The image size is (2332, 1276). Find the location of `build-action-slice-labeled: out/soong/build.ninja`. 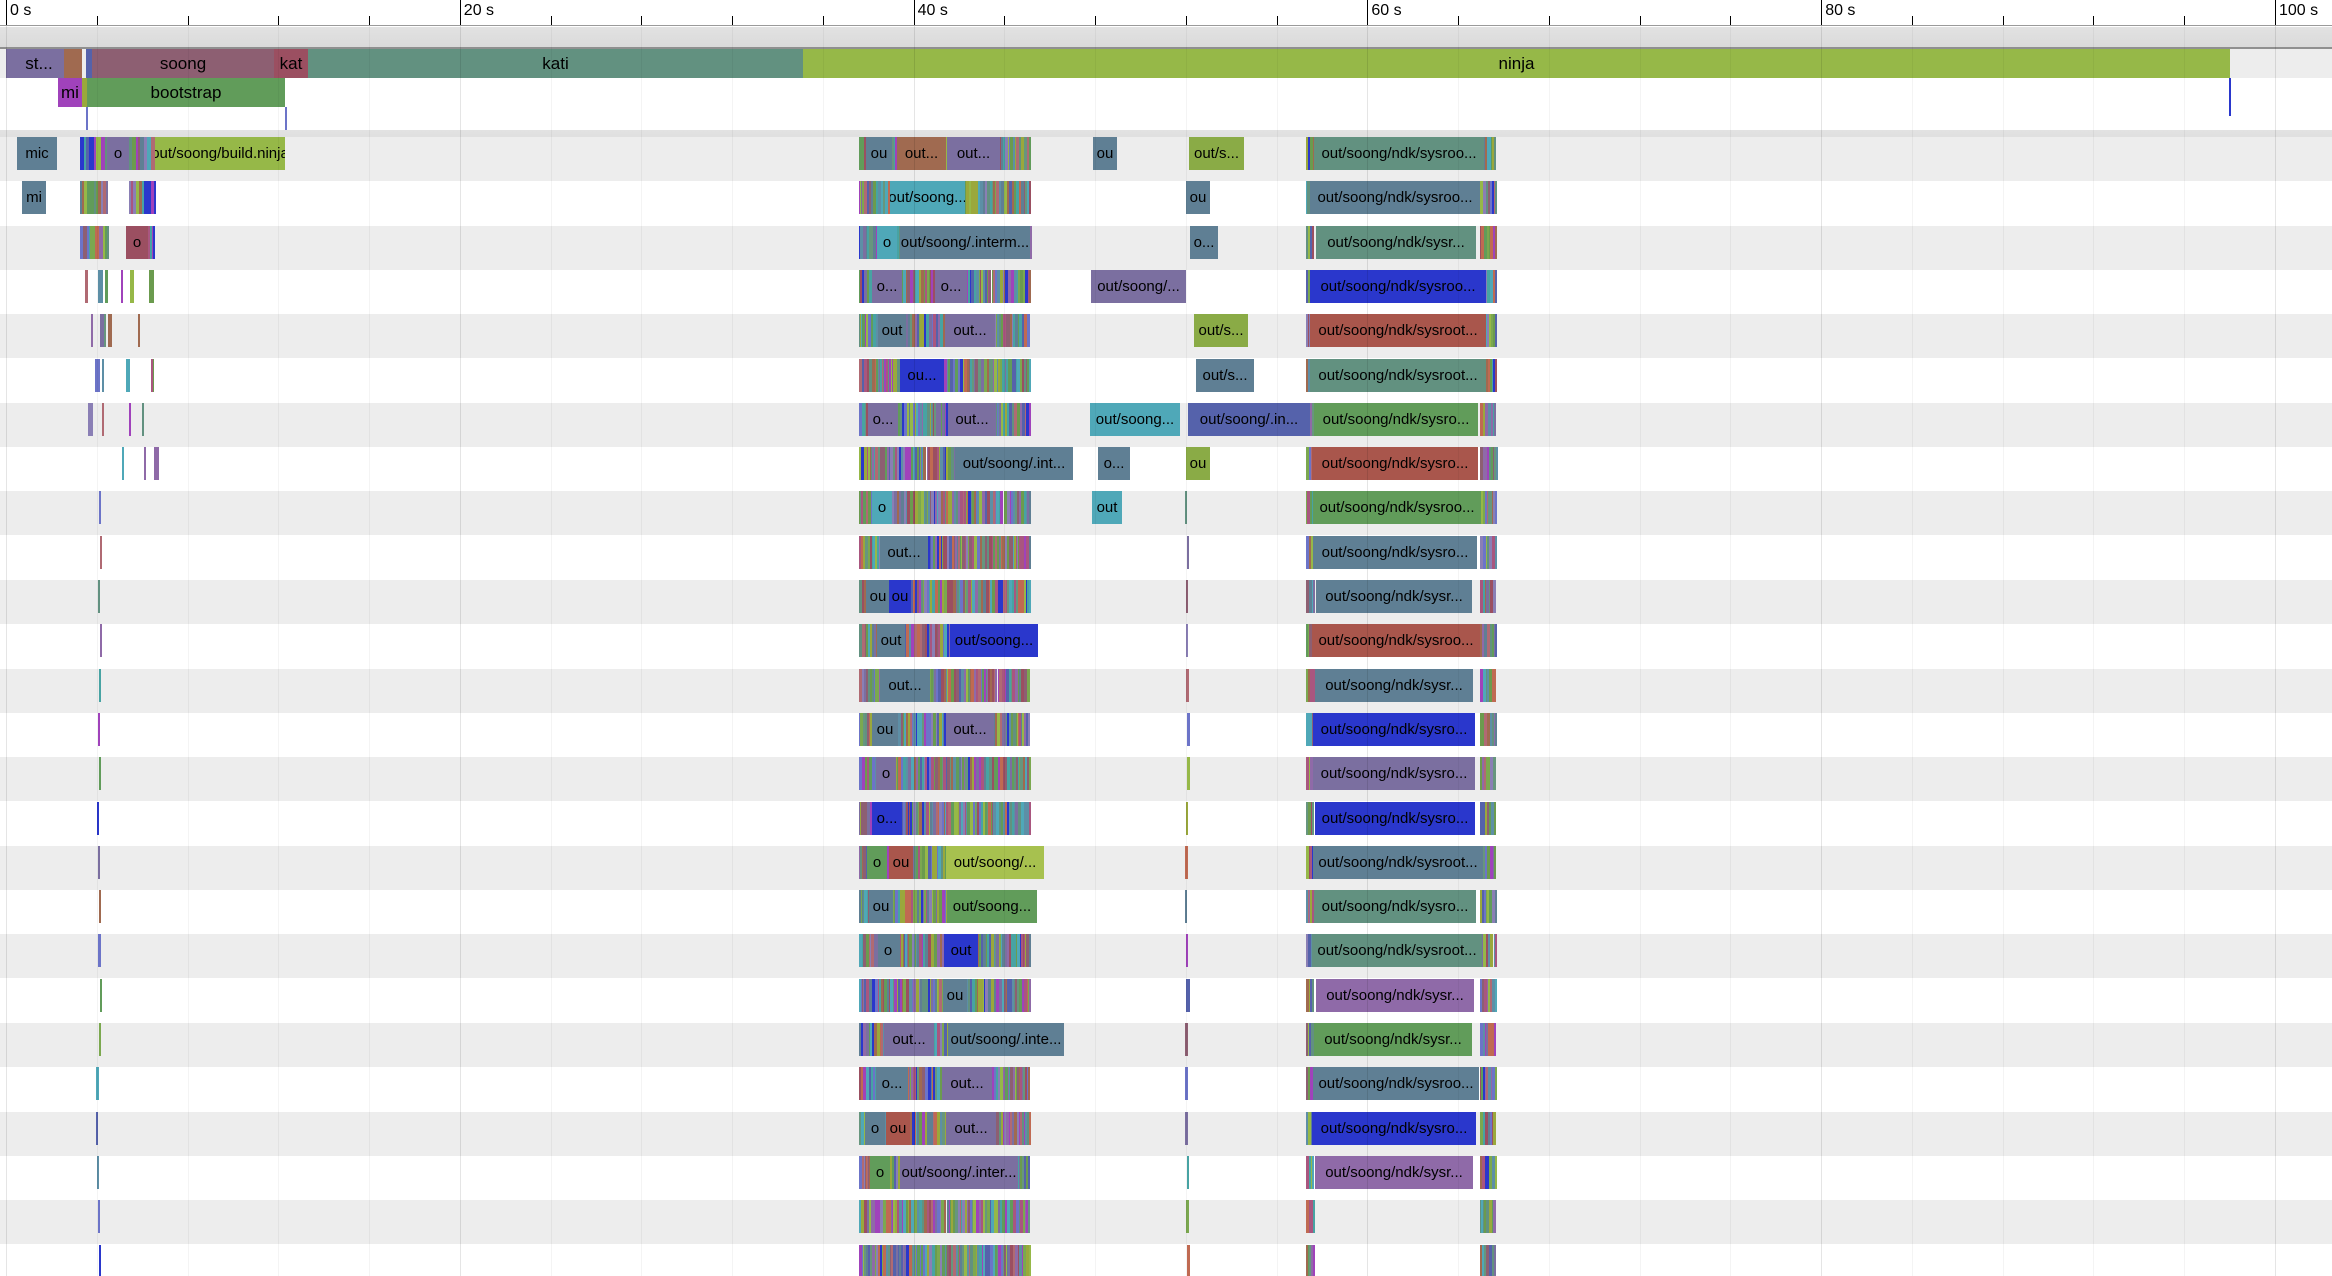

build-action-slice-labeled: out/soong/build.ninja is located at coordinates (220, 153).